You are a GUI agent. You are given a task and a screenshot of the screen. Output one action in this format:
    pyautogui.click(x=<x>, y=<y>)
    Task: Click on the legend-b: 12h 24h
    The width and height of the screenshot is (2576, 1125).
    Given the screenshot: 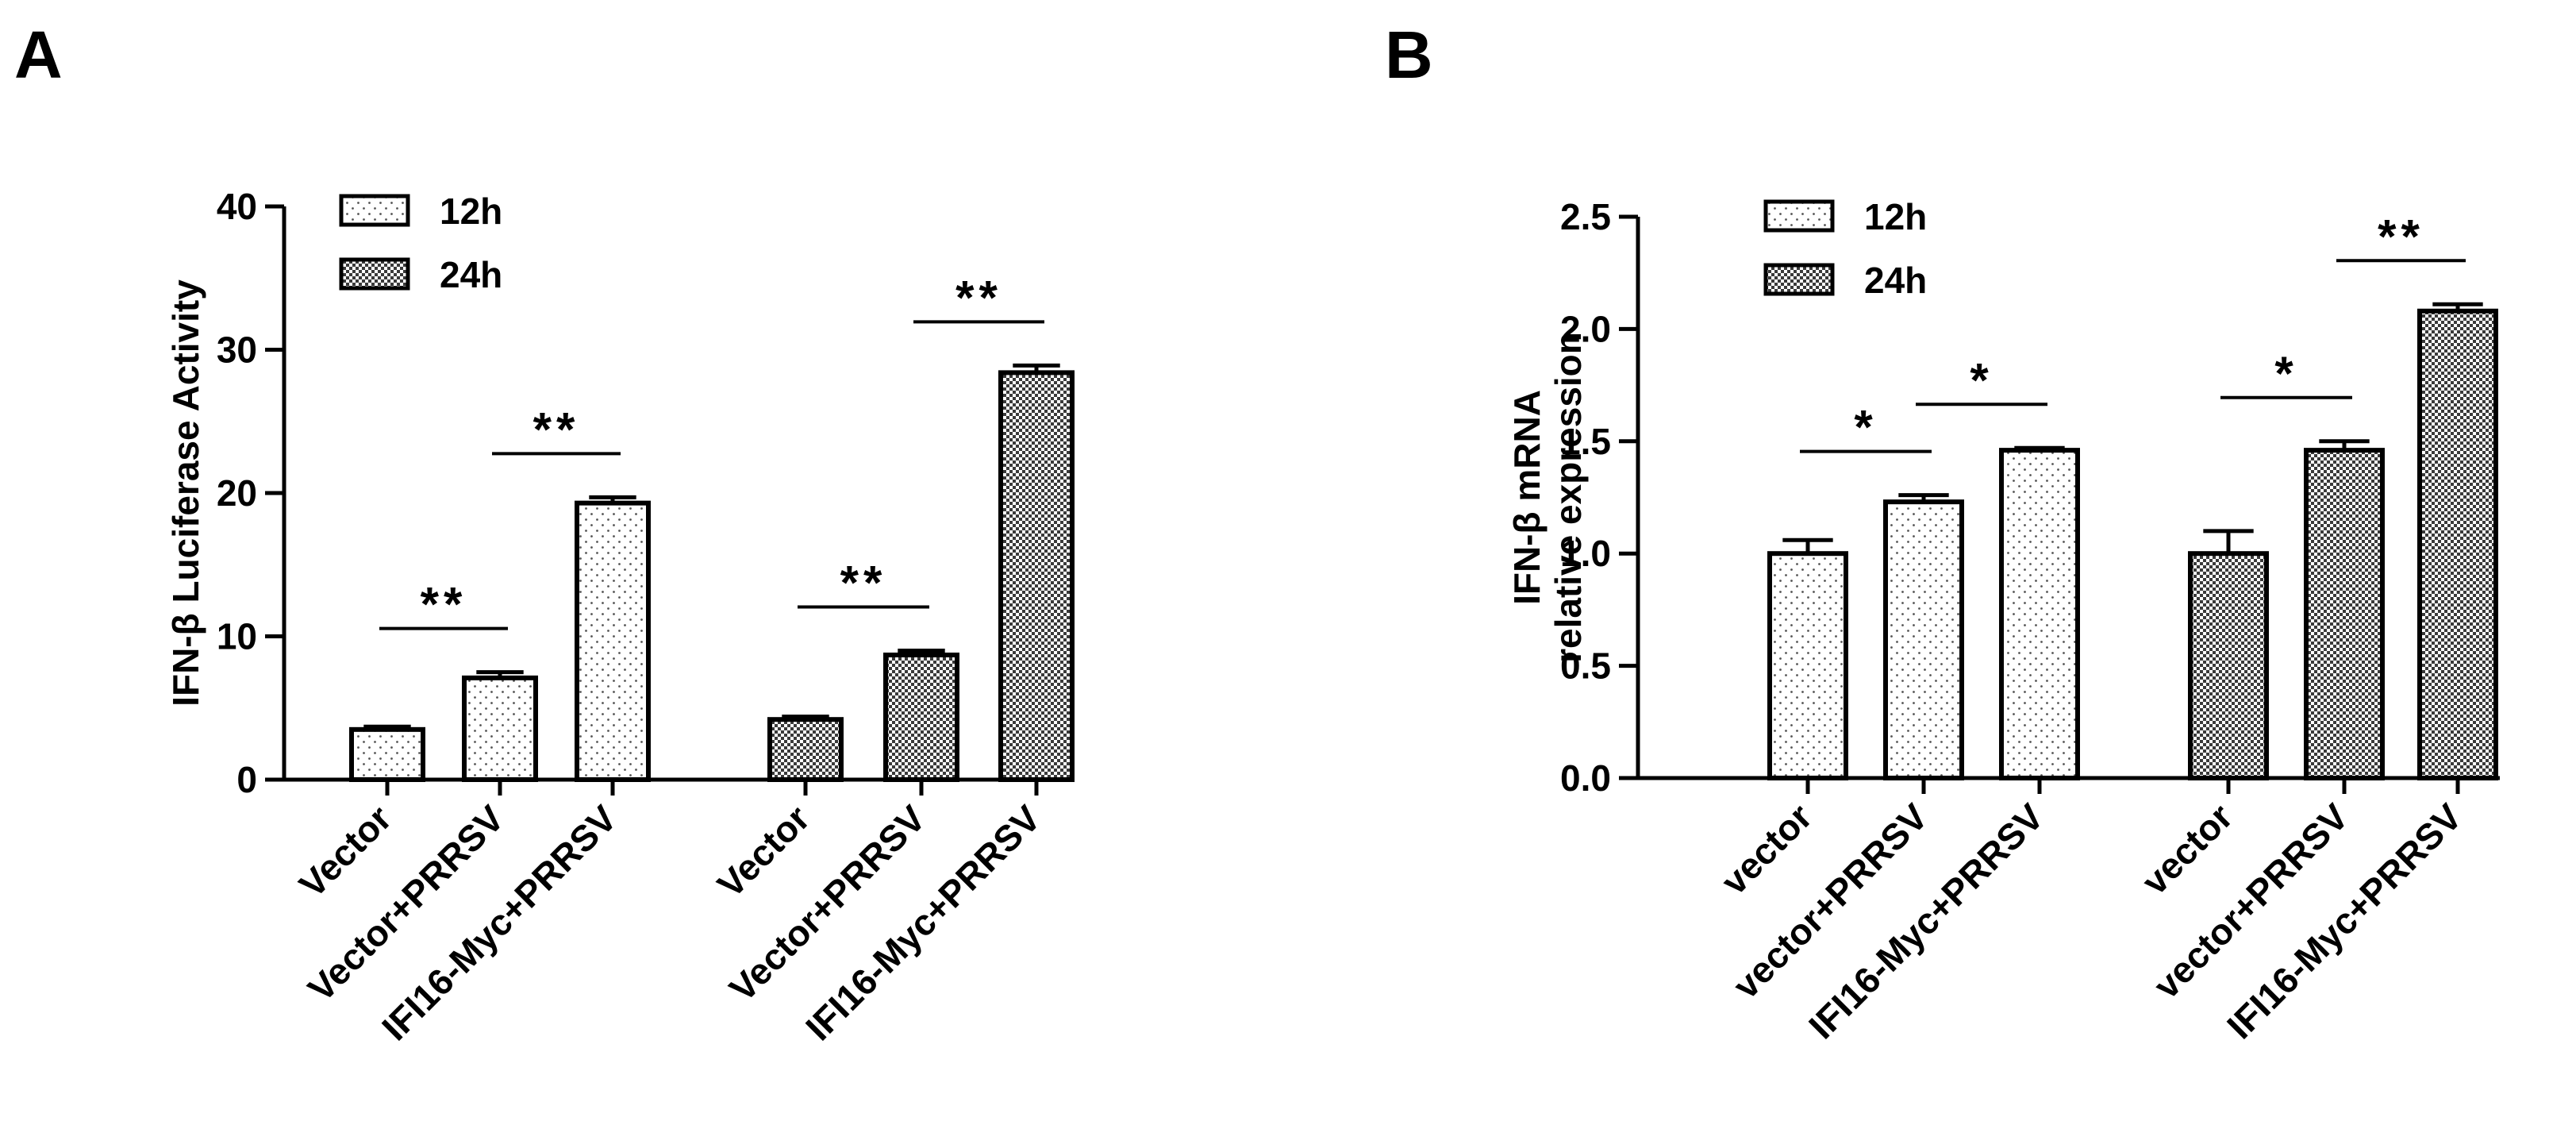 What is the action you would take?
    pyautogui.click(x=1845, y=248)
    